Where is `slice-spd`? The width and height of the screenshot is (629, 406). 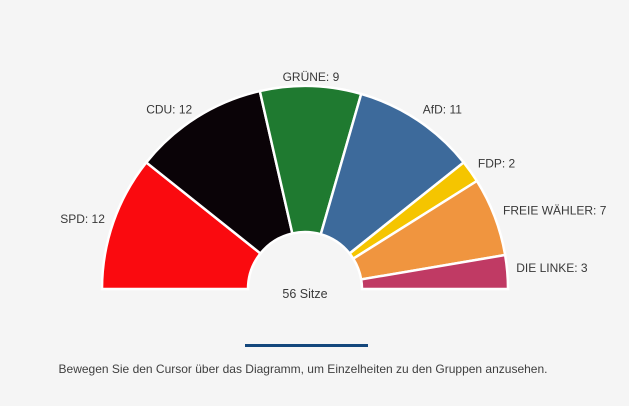
slice-spd is located at coordinates (181, 225).